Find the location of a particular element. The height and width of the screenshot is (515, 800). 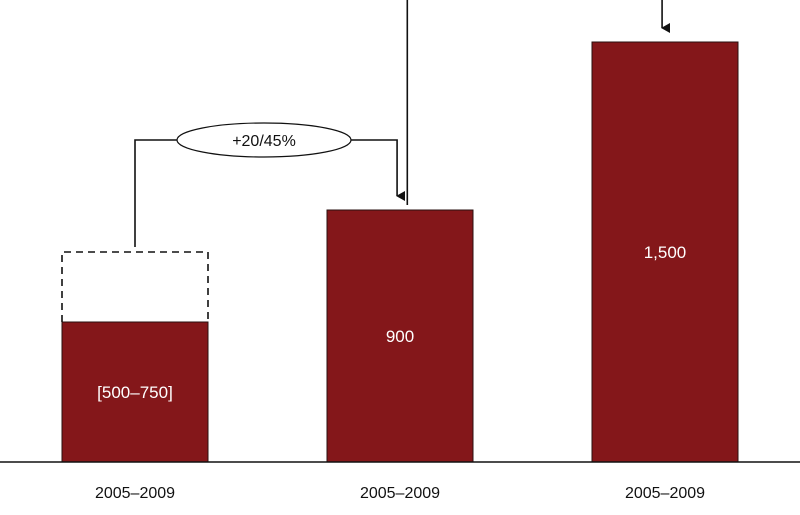

growth-callout-text-1: +20/45% is located at coordinates (264, 141).